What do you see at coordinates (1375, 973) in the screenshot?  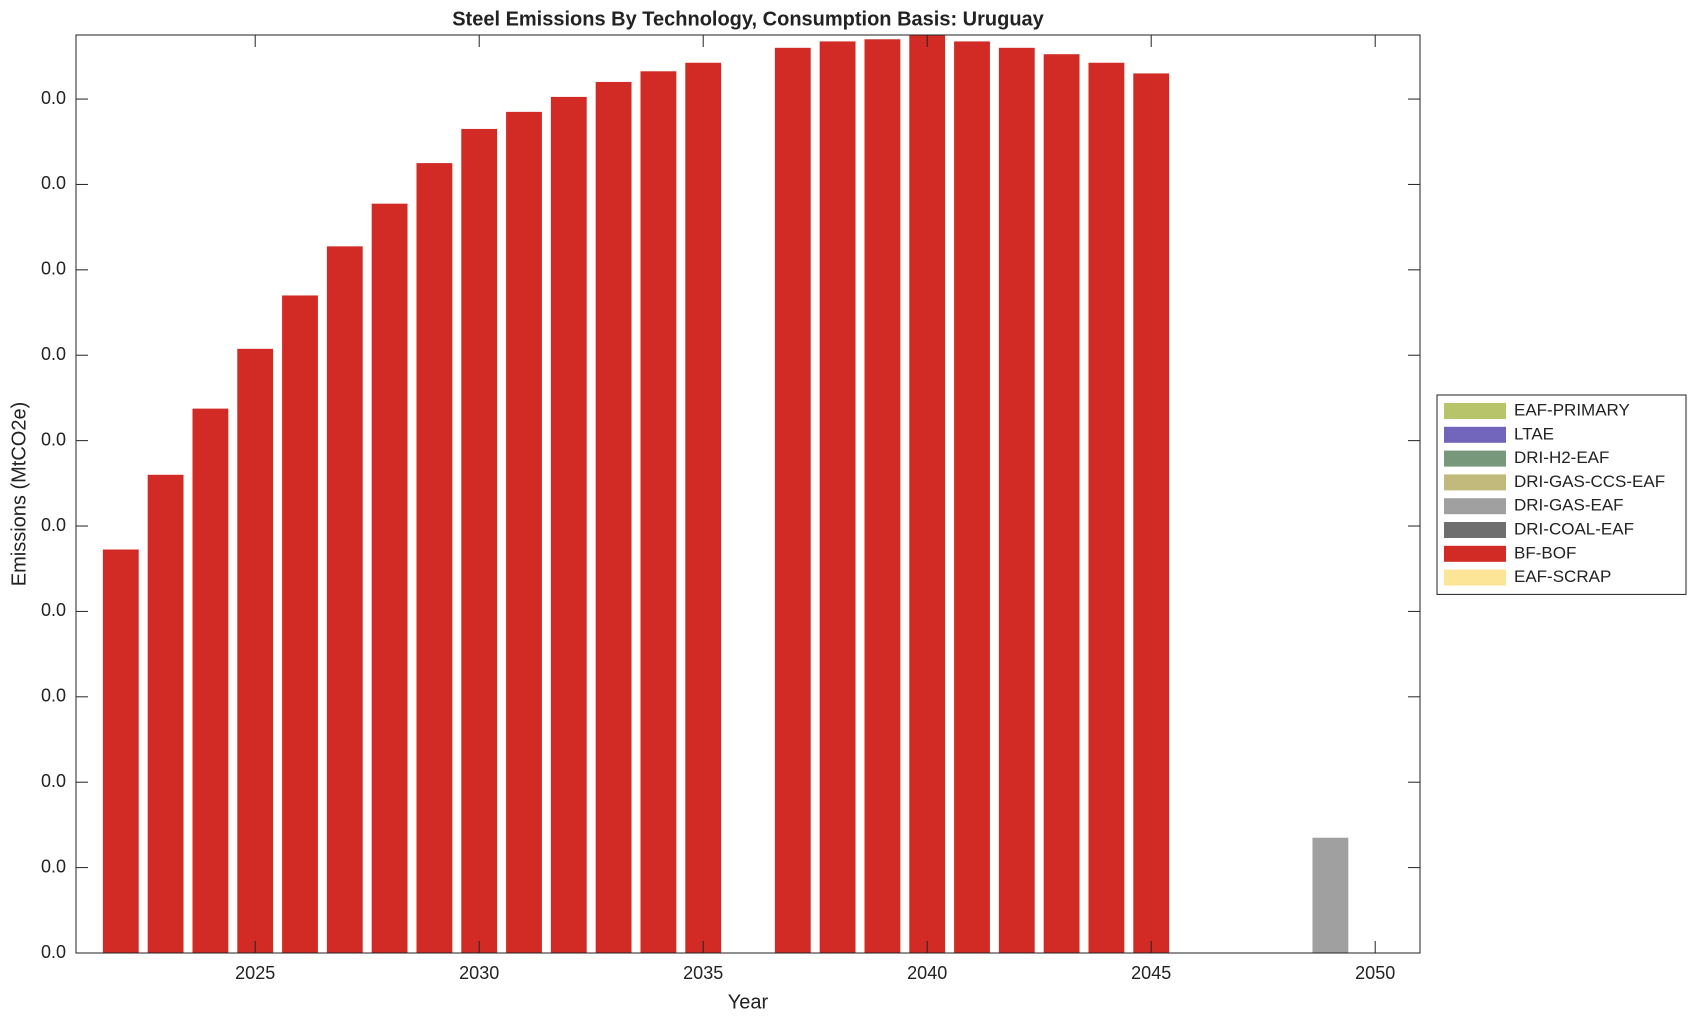 I see `x-tick-label: 2050` at bounding box center [1375, 973].